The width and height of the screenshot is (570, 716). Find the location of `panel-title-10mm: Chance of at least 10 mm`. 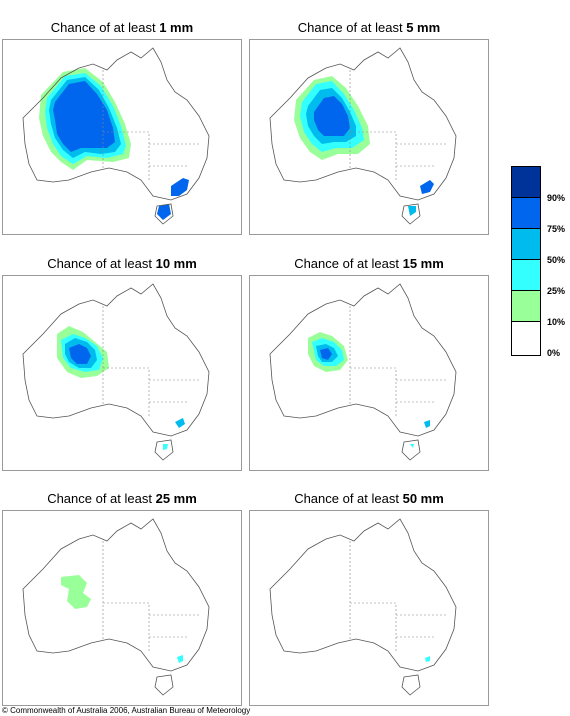

panel-title-10mm: Chance of at least 10 mm is located at coordinates (122, 263).